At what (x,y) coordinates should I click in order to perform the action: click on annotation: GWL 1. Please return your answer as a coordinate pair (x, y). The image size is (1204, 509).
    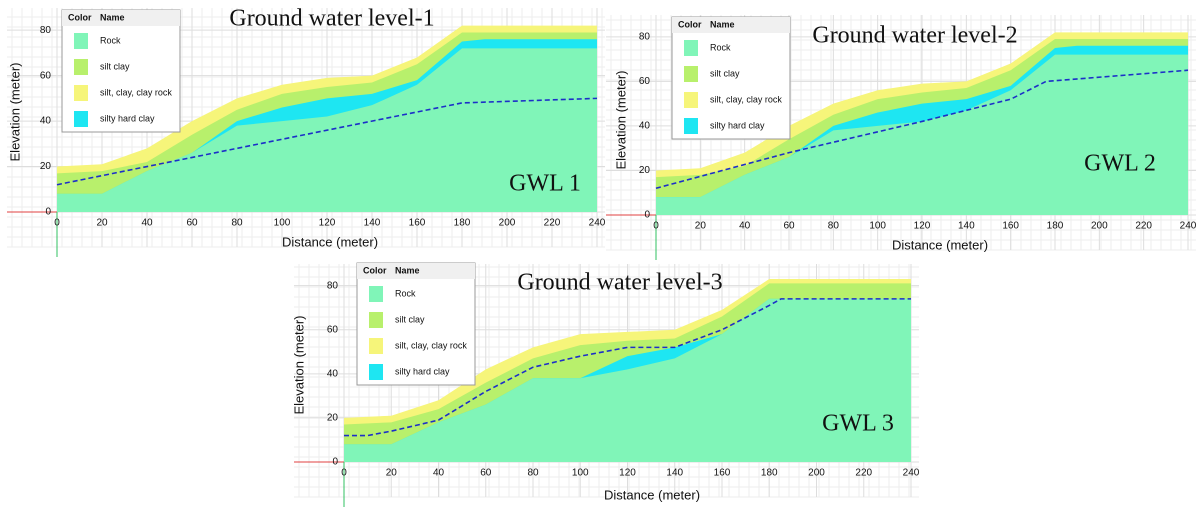
    Looking at the image, I should click on (545, 184).